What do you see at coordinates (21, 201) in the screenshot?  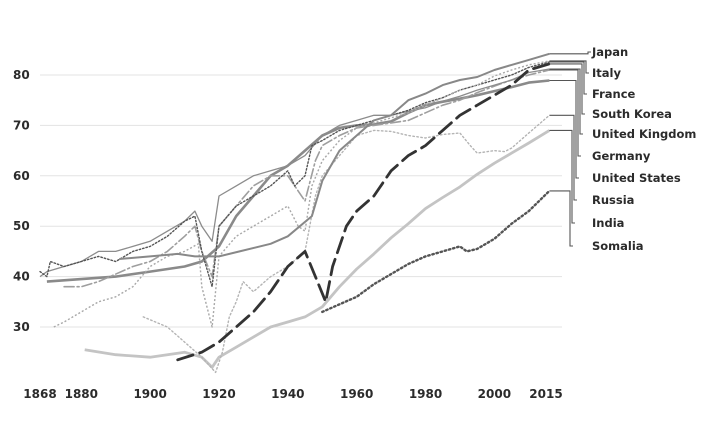 I see `y-axis-ticks: 30 40 50 60 70 80` at bounding box center [21, 201].